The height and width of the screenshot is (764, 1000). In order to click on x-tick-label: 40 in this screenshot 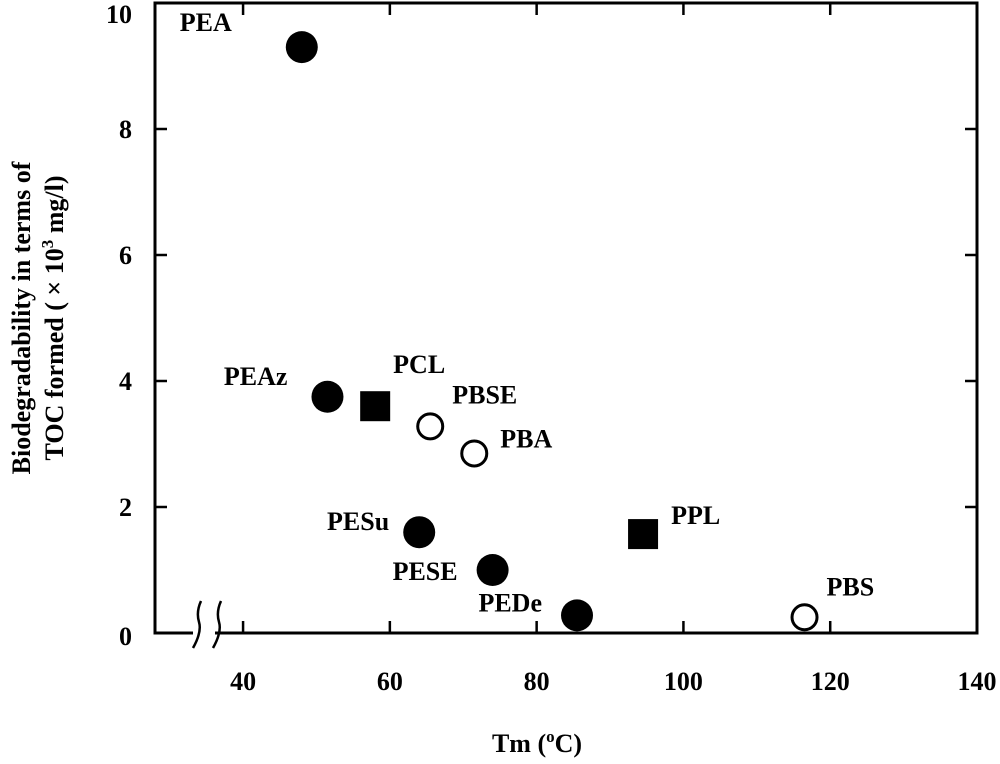, I will do `click(243, 681)`.